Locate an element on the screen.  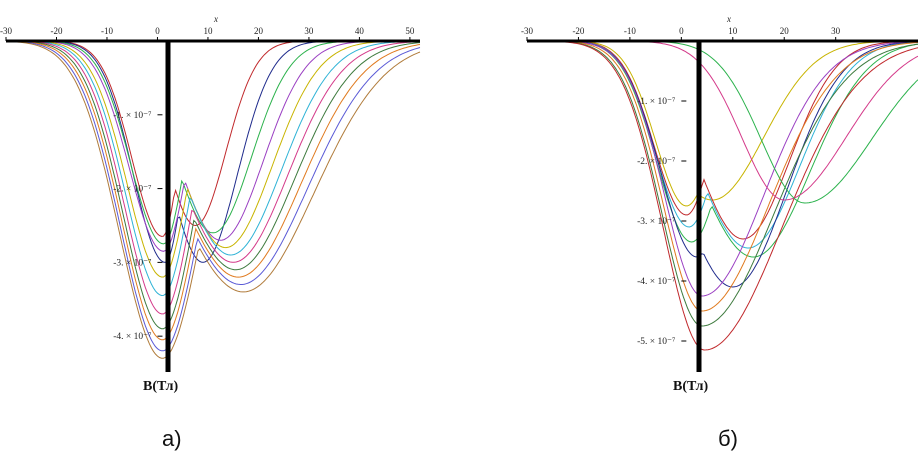
y-axis-name-b: B(Тл) is located at coordinates (690, 386).